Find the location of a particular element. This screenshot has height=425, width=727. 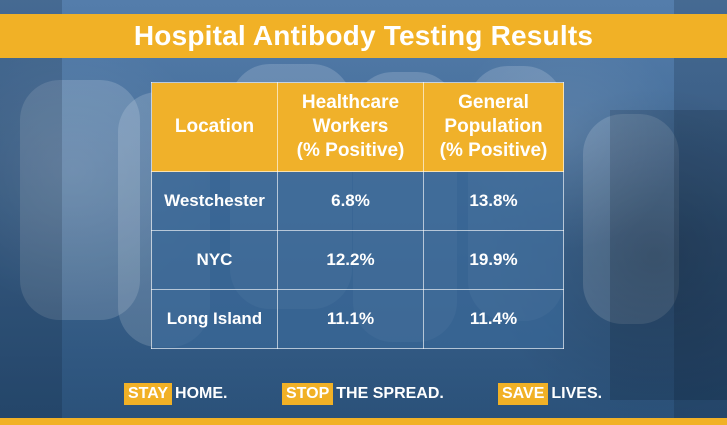

slogan-item: STAY HOME. is located at coordinates (175, 394).